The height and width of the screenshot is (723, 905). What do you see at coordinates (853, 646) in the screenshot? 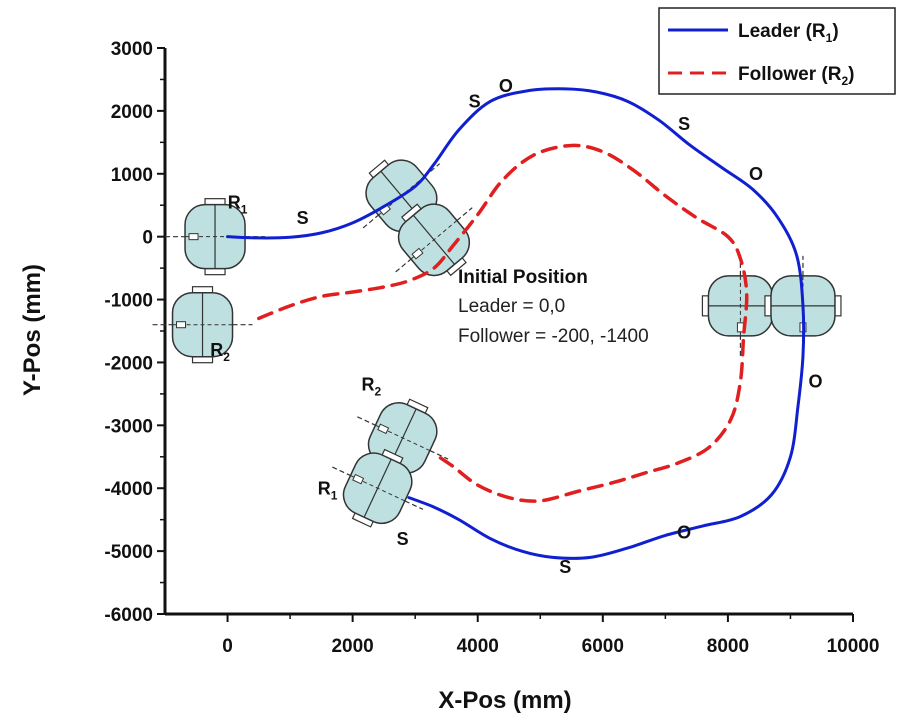
I see `x-tick-label: 10000` at bounding box center [853, 646].